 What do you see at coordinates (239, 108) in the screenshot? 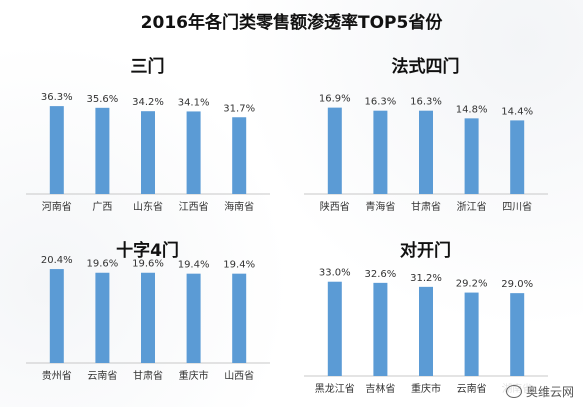
I see `data-label: 31.7%` at bounding box center [239, 108].